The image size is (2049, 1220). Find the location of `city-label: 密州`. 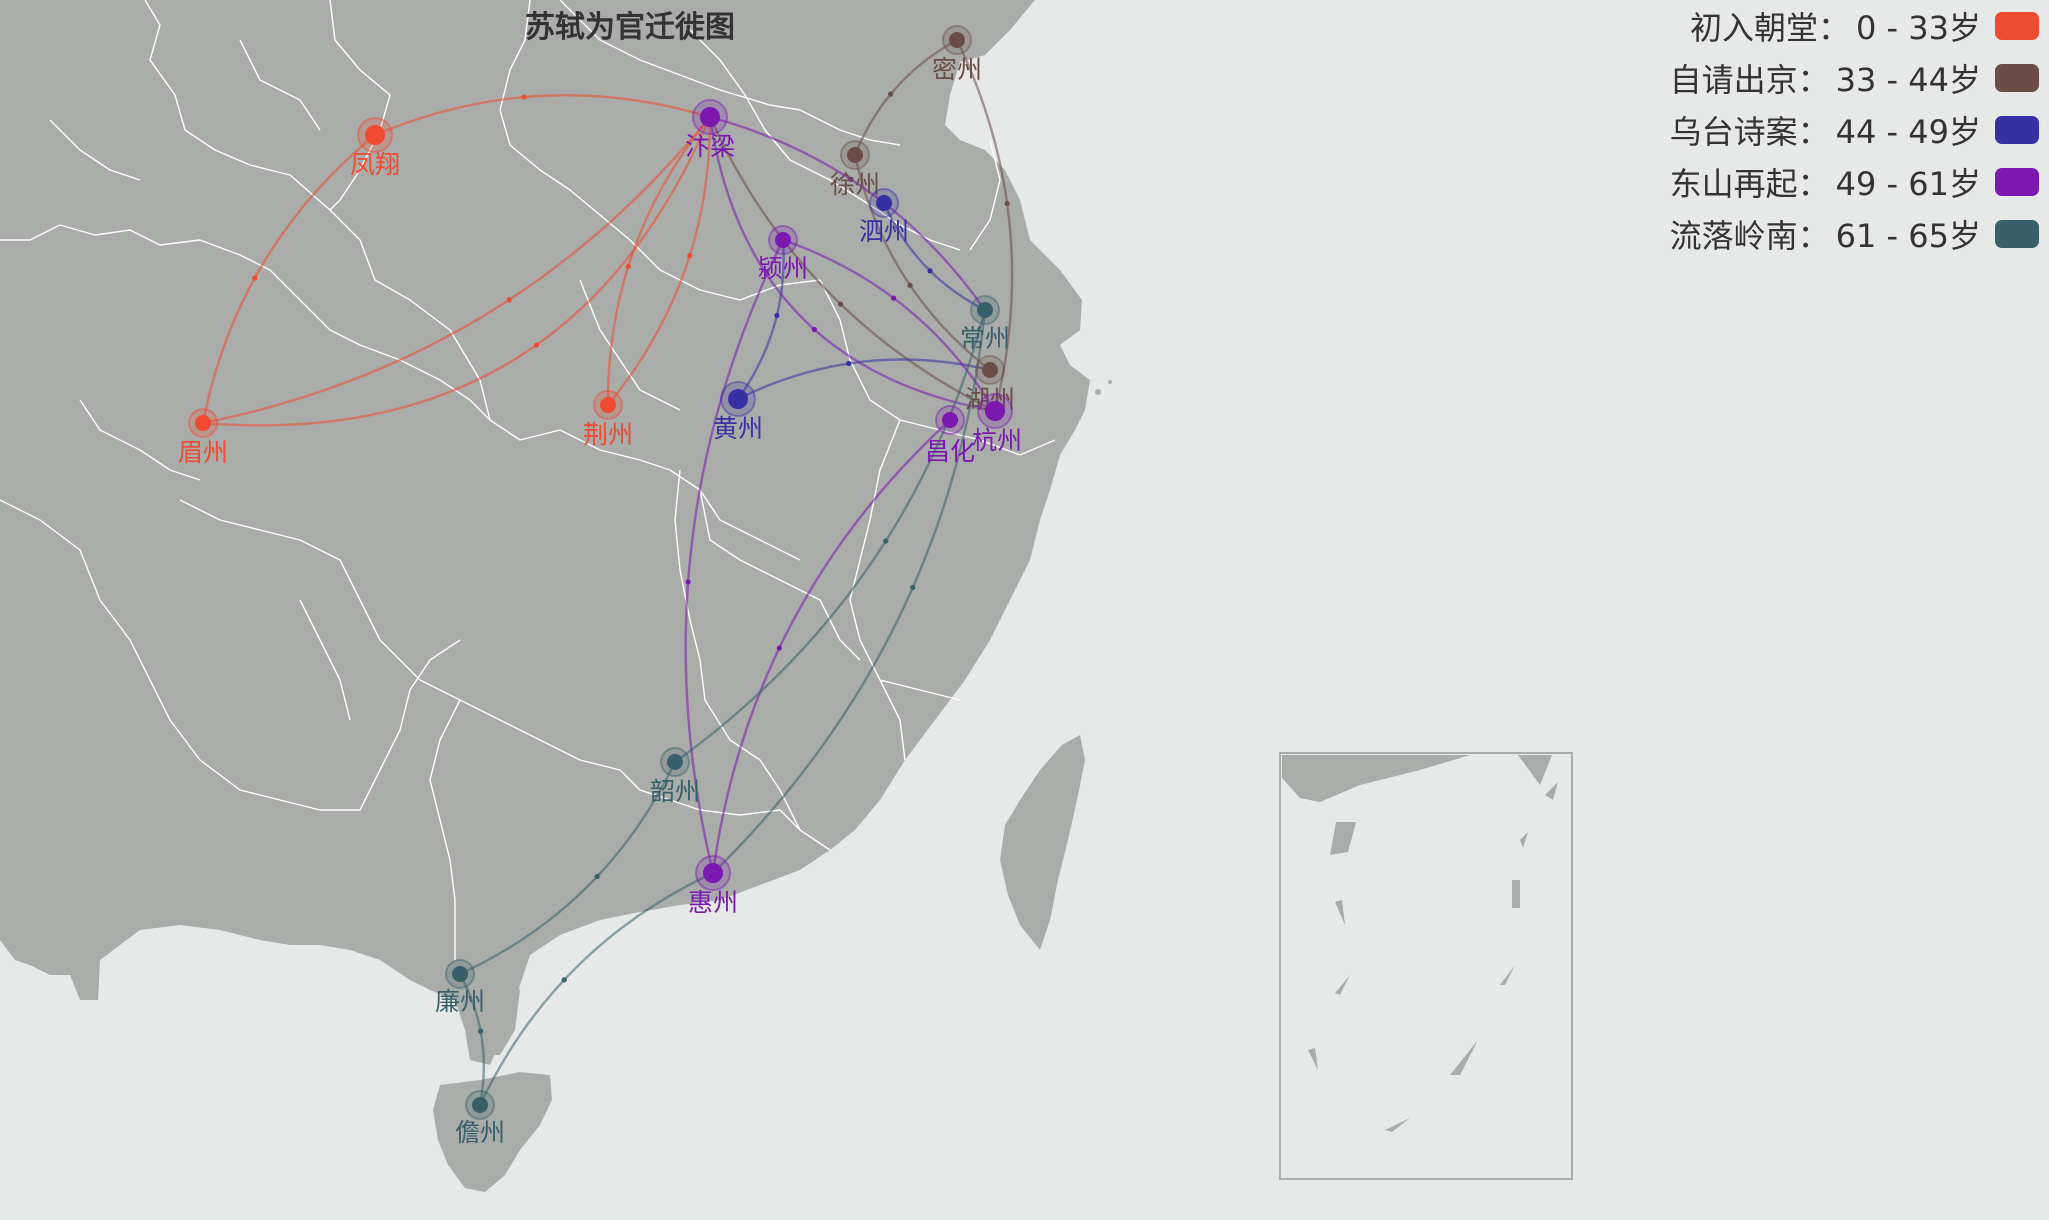

city-label: 密州 is located at coordinates (957, 69).